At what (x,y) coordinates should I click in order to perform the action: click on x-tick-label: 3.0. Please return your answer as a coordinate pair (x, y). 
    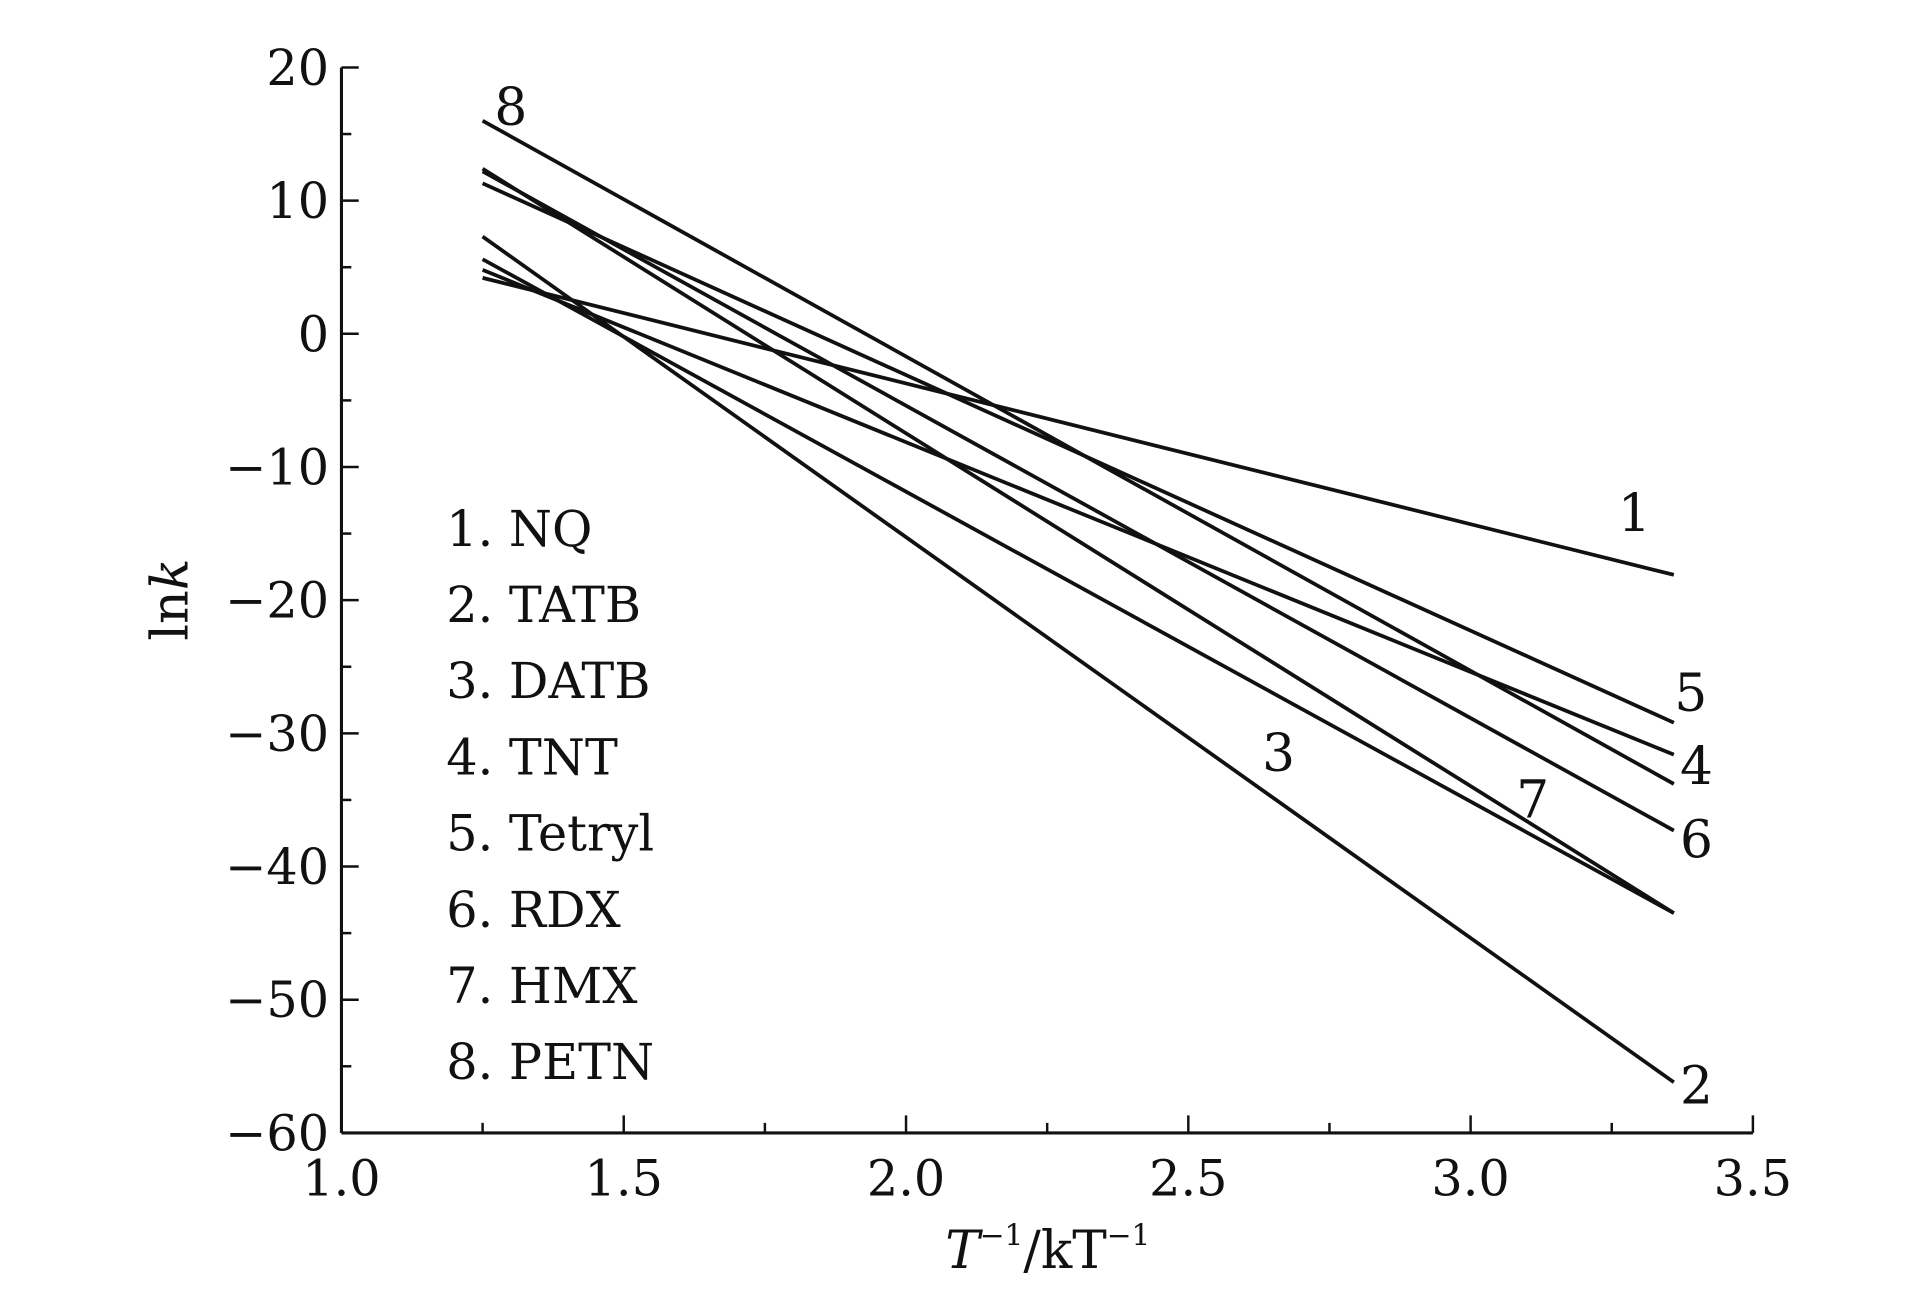
    Looking at the image, I should click on (1470, 1178).